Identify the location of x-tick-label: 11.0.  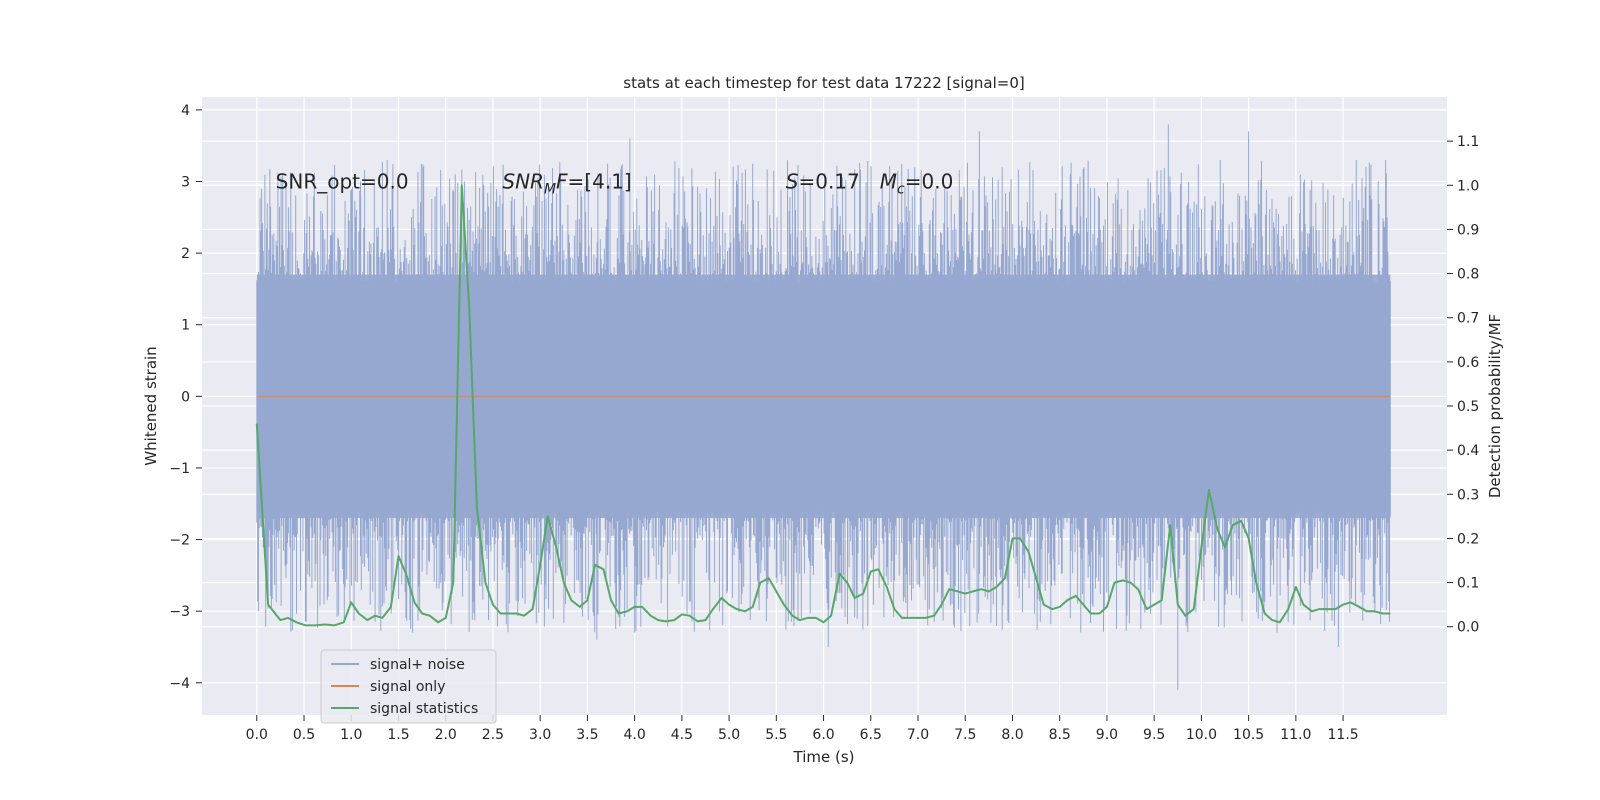
(1295, 735).